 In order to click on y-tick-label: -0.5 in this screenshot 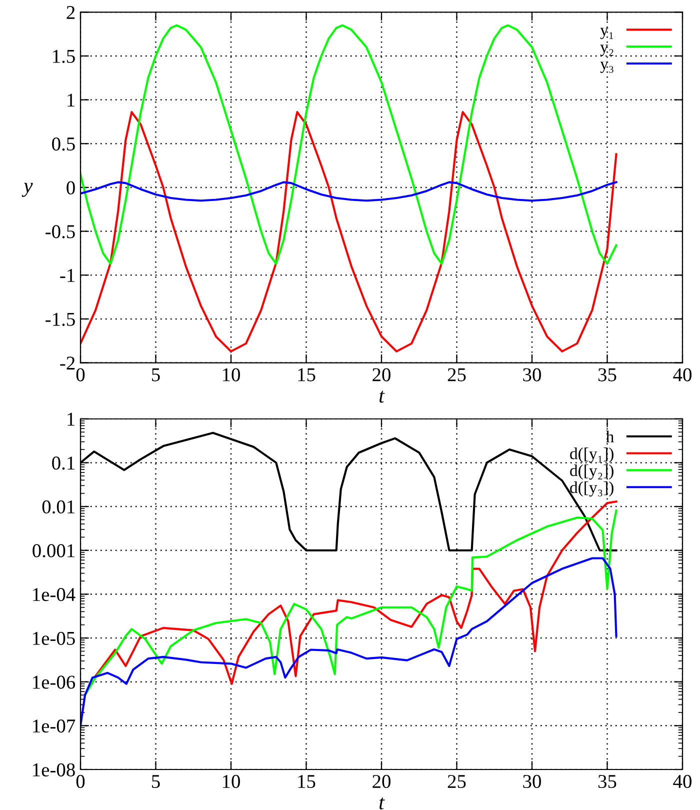, I will do `click(60, 231)`.